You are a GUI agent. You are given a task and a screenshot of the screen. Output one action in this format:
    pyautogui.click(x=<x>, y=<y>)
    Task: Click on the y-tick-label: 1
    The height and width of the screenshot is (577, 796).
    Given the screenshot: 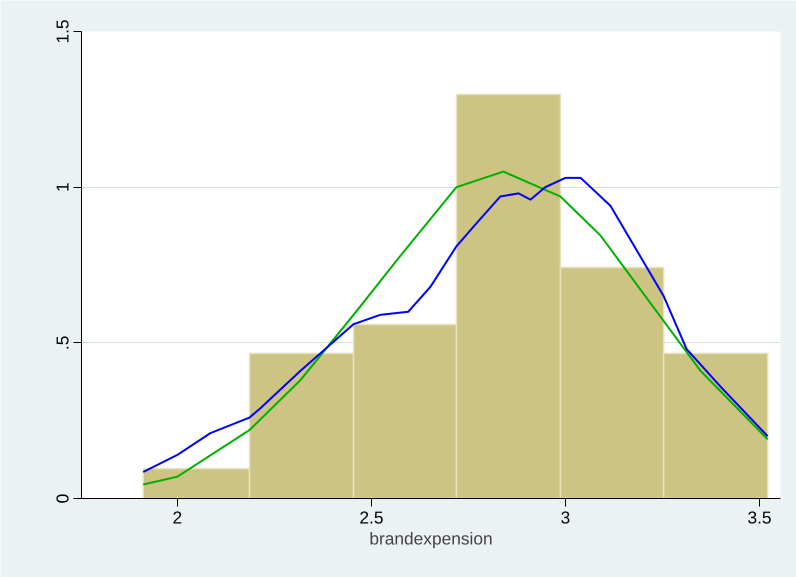 What is the action you would take?
    pyautogui.click(x=62, y=187)
    